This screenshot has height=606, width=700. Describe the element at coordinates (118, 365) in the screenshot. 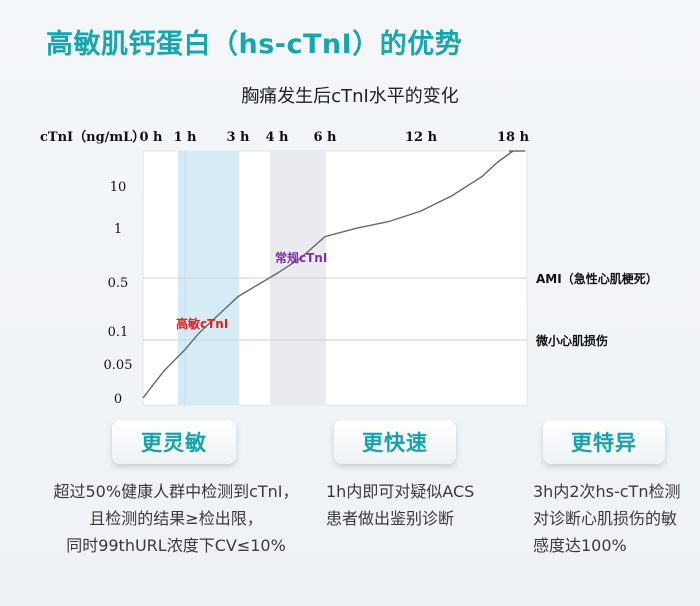

I see `y-tick-label: 0.05` at that location.